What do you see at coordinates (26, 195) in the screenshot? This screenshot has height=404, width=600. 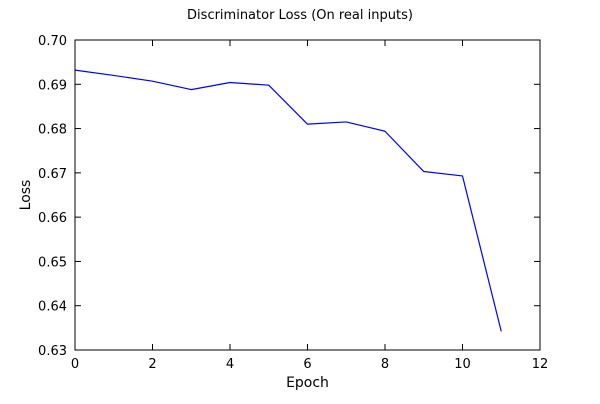 I see `y-axis-label: Loss` at bounding box center [26, 195].